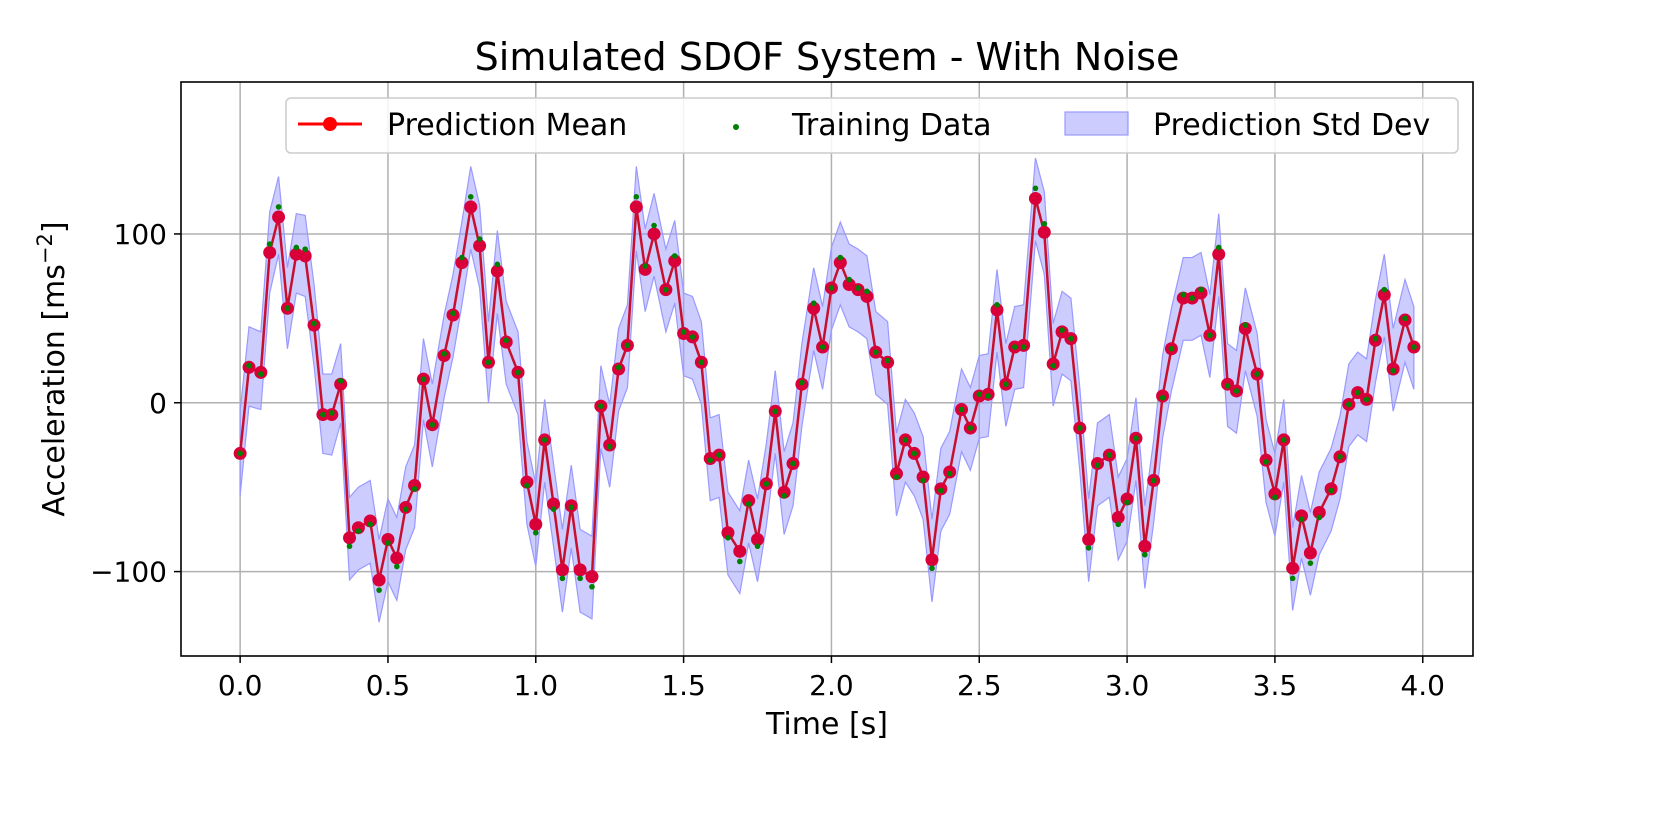 The image size is (1654, 827). I want to click on x-tick-label: 0.5, so click(388, 685).